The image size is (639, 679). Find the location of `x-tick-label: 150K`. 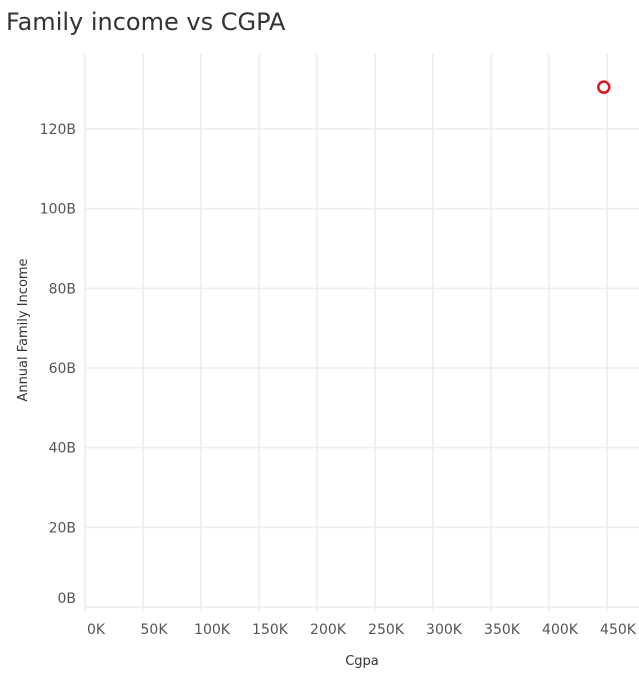

x-tick-label: 150K is located at coordinates (270, 630).